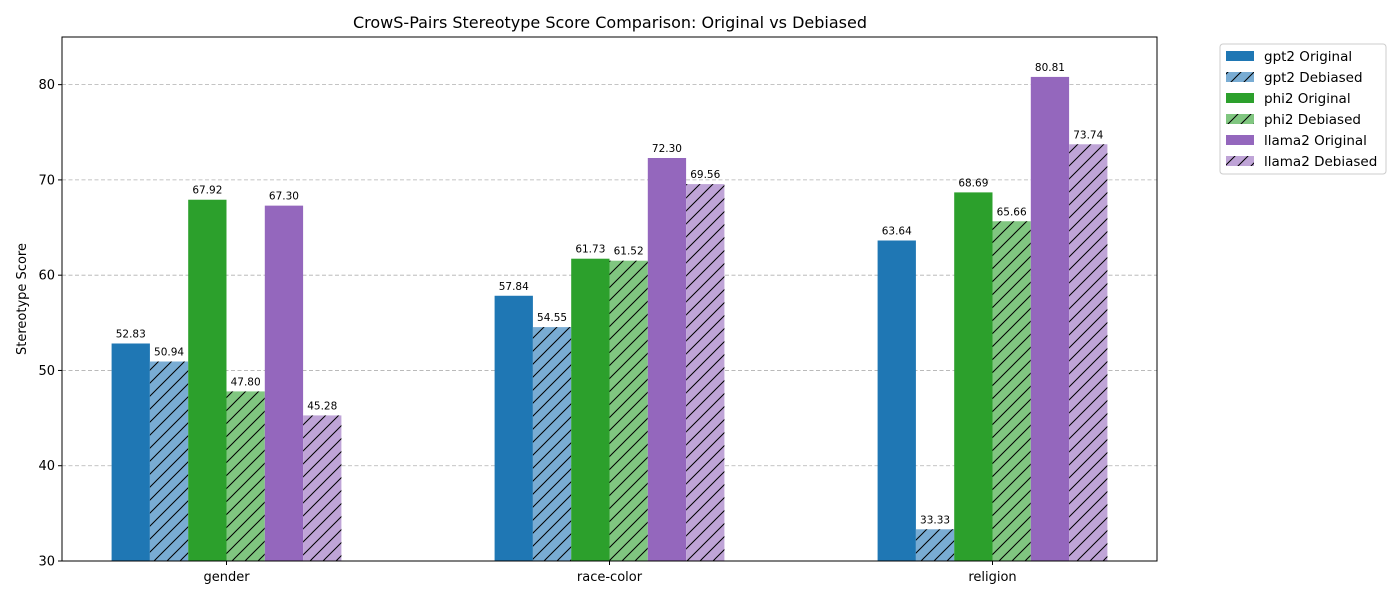 The image size is (1400, 600). What do you see at coordinates (1315, 141) in the screenshot?
I see `legend-label: llama2 Original` at bounding box center [1315, 141].